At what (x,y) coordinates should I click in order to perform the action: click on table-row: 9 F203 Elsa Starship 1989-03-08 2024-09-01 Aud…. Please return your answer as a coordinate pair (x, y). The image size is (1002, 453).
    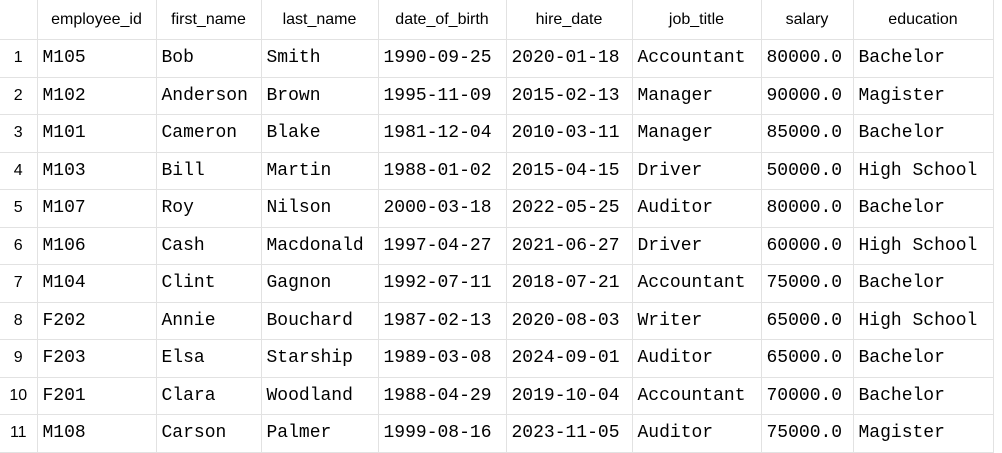
    Looking at the image, I should click on (497, 358).